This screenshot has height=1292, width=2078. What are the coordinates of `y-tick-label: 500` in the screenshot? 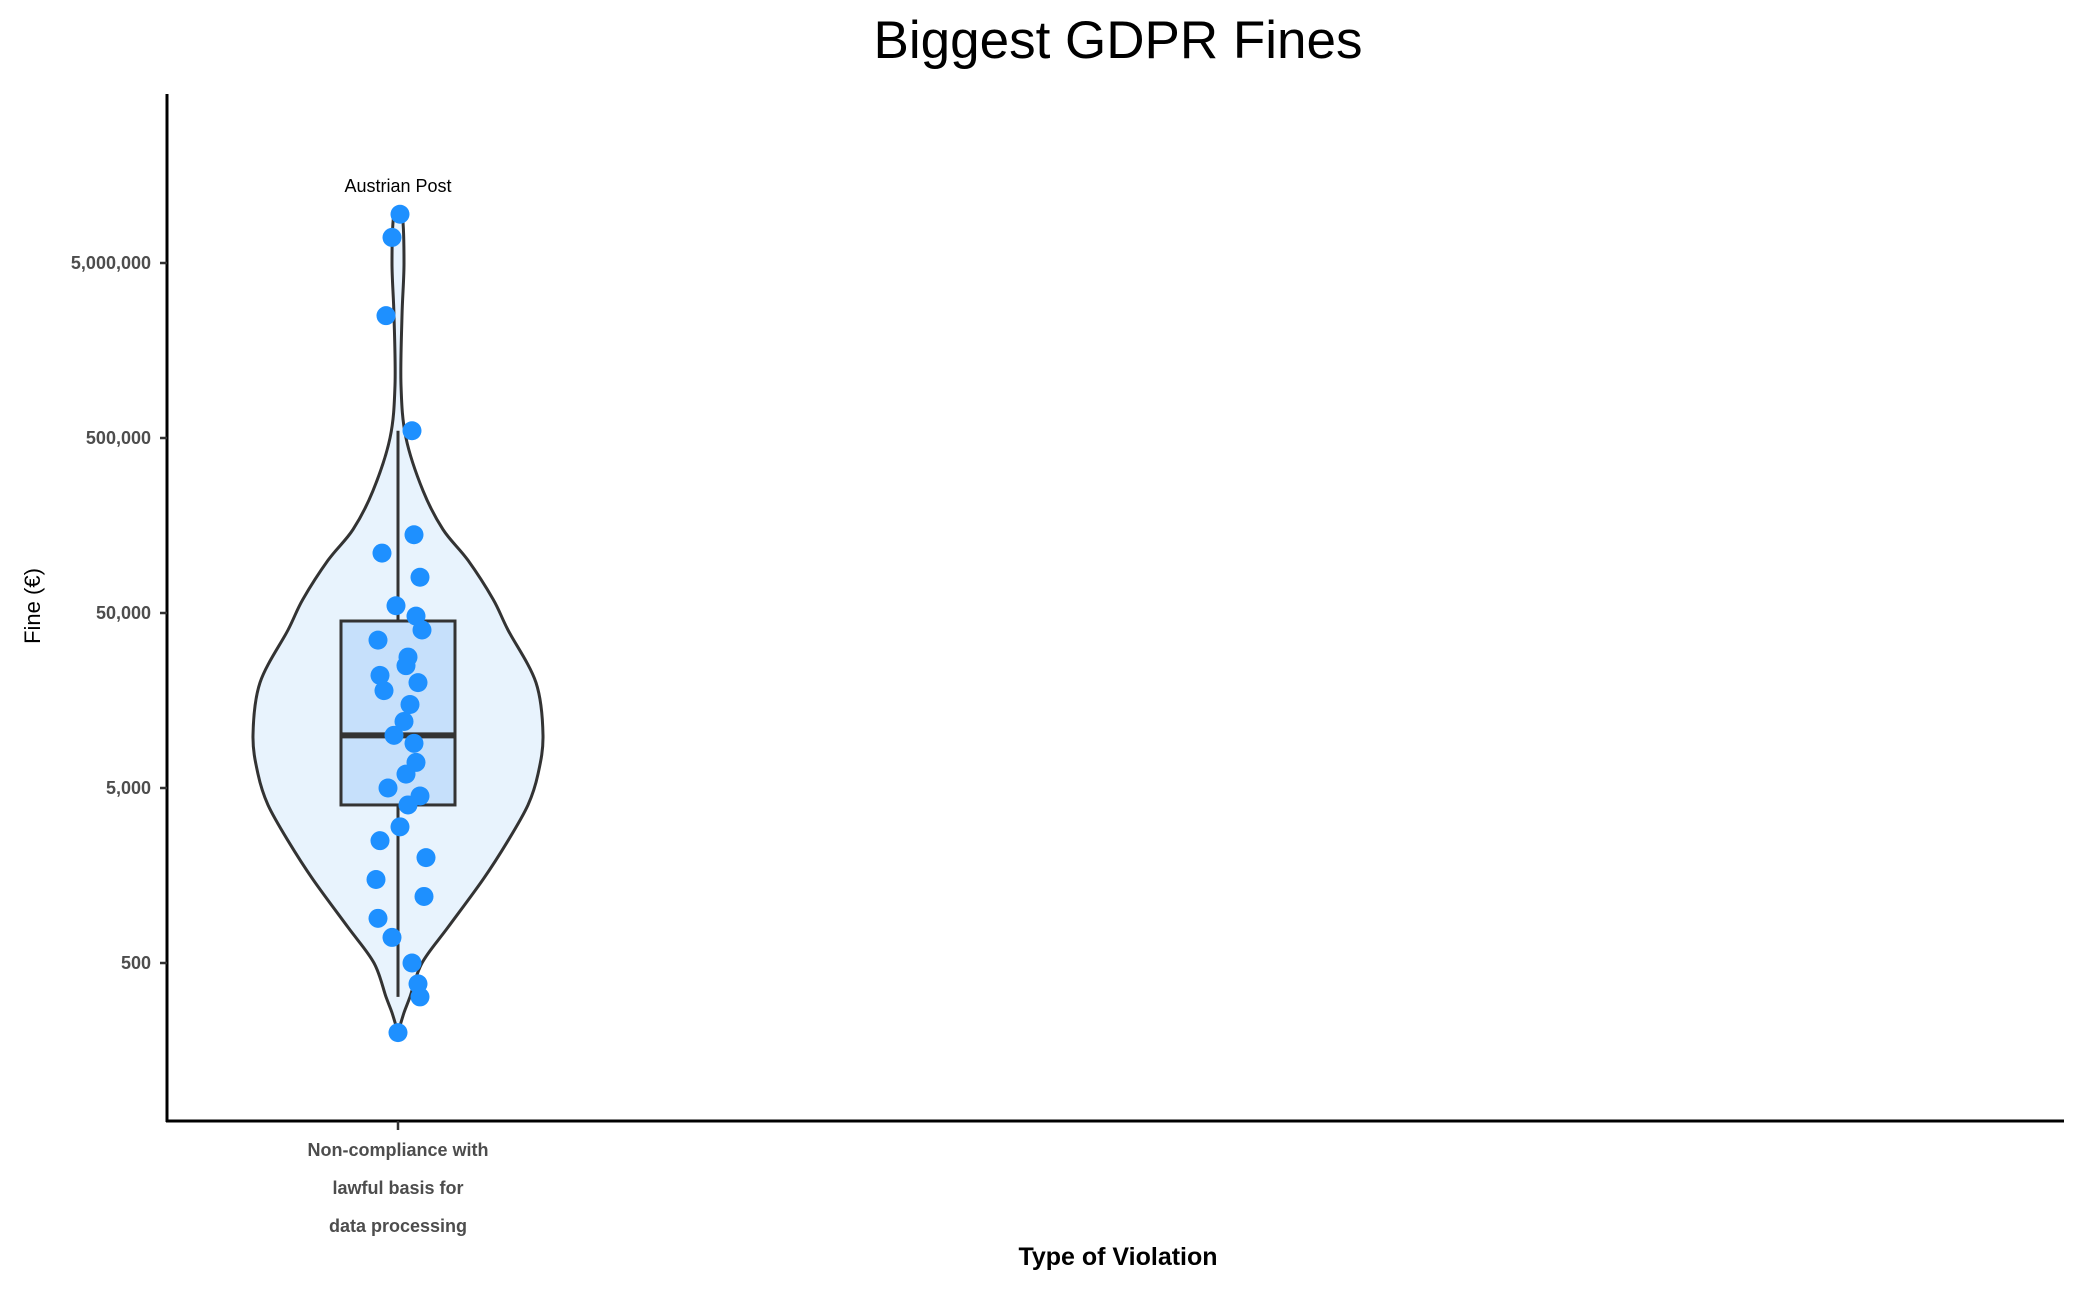 It's located at (136, 963).